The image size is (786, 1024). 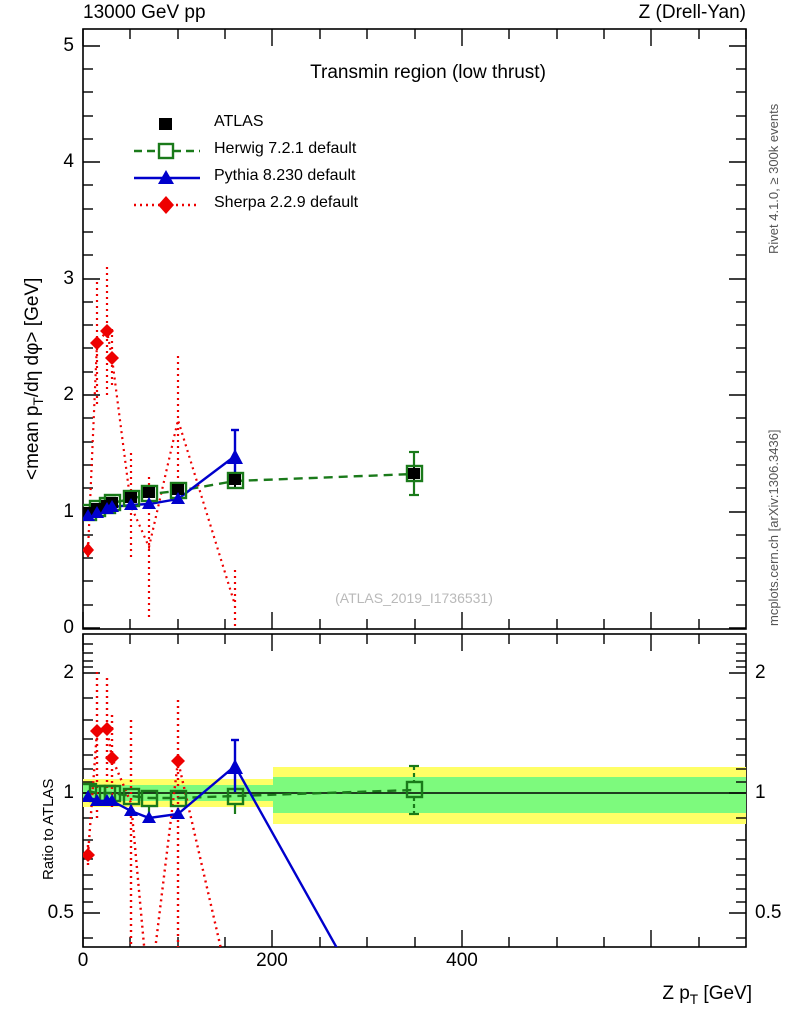 I want to click on main-x-axis-ticks-bottom, so click(x=391, y=620).